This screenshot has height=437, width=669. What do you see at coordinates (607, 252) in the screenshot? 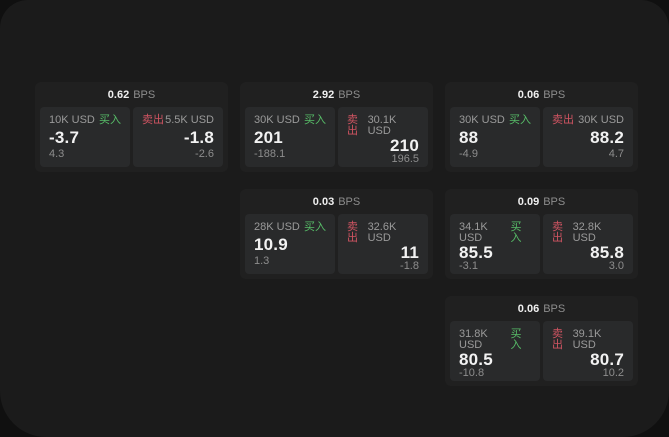
I see `sell-price: 85.8` at bounding box center [607, 252].